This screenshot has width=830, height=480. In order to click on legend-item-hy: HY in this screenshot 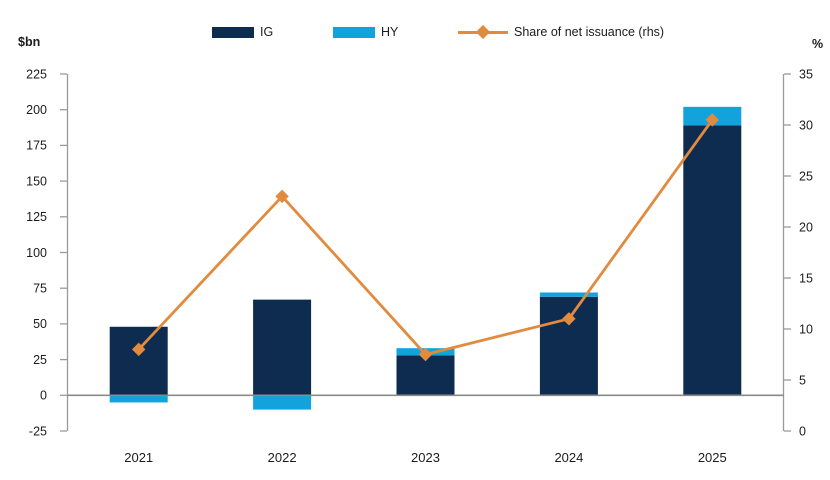, I will do `click(365, 32)`.